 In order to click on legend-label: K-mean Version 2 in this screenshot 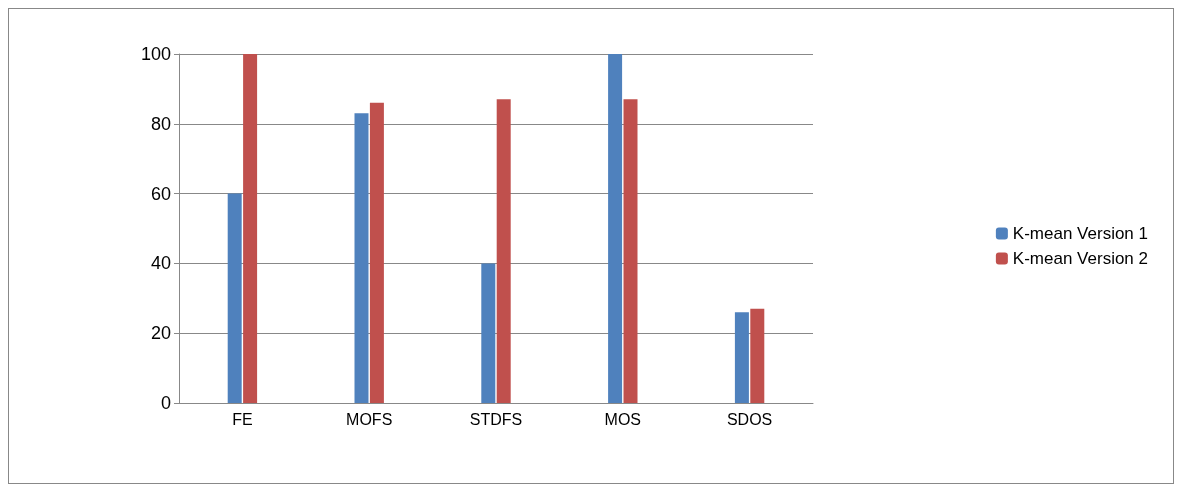, I will do `click(1080, 258)`.